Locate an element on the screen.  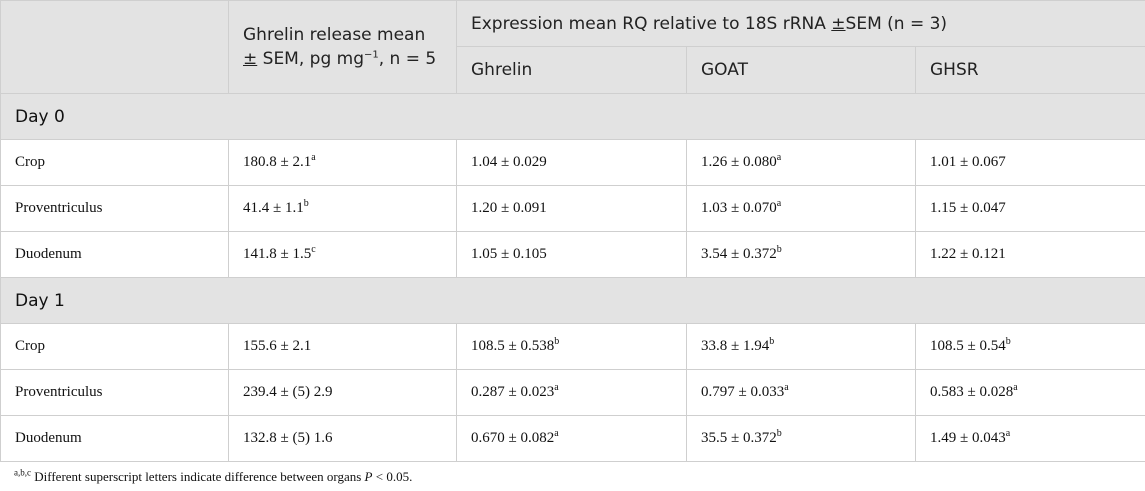
value-cell: 35.5 ± 0.372b is located at coordinates (801, 438).